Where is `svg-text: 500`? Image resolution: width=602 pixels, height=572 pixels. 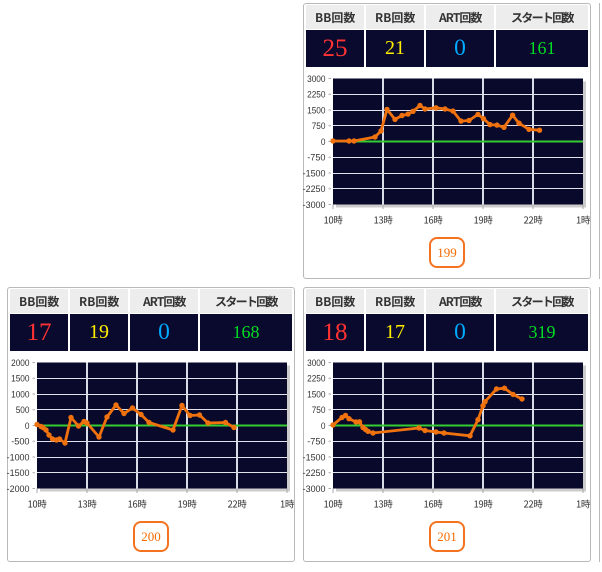 svg-text: 500 is located at coordinates (23, 410).